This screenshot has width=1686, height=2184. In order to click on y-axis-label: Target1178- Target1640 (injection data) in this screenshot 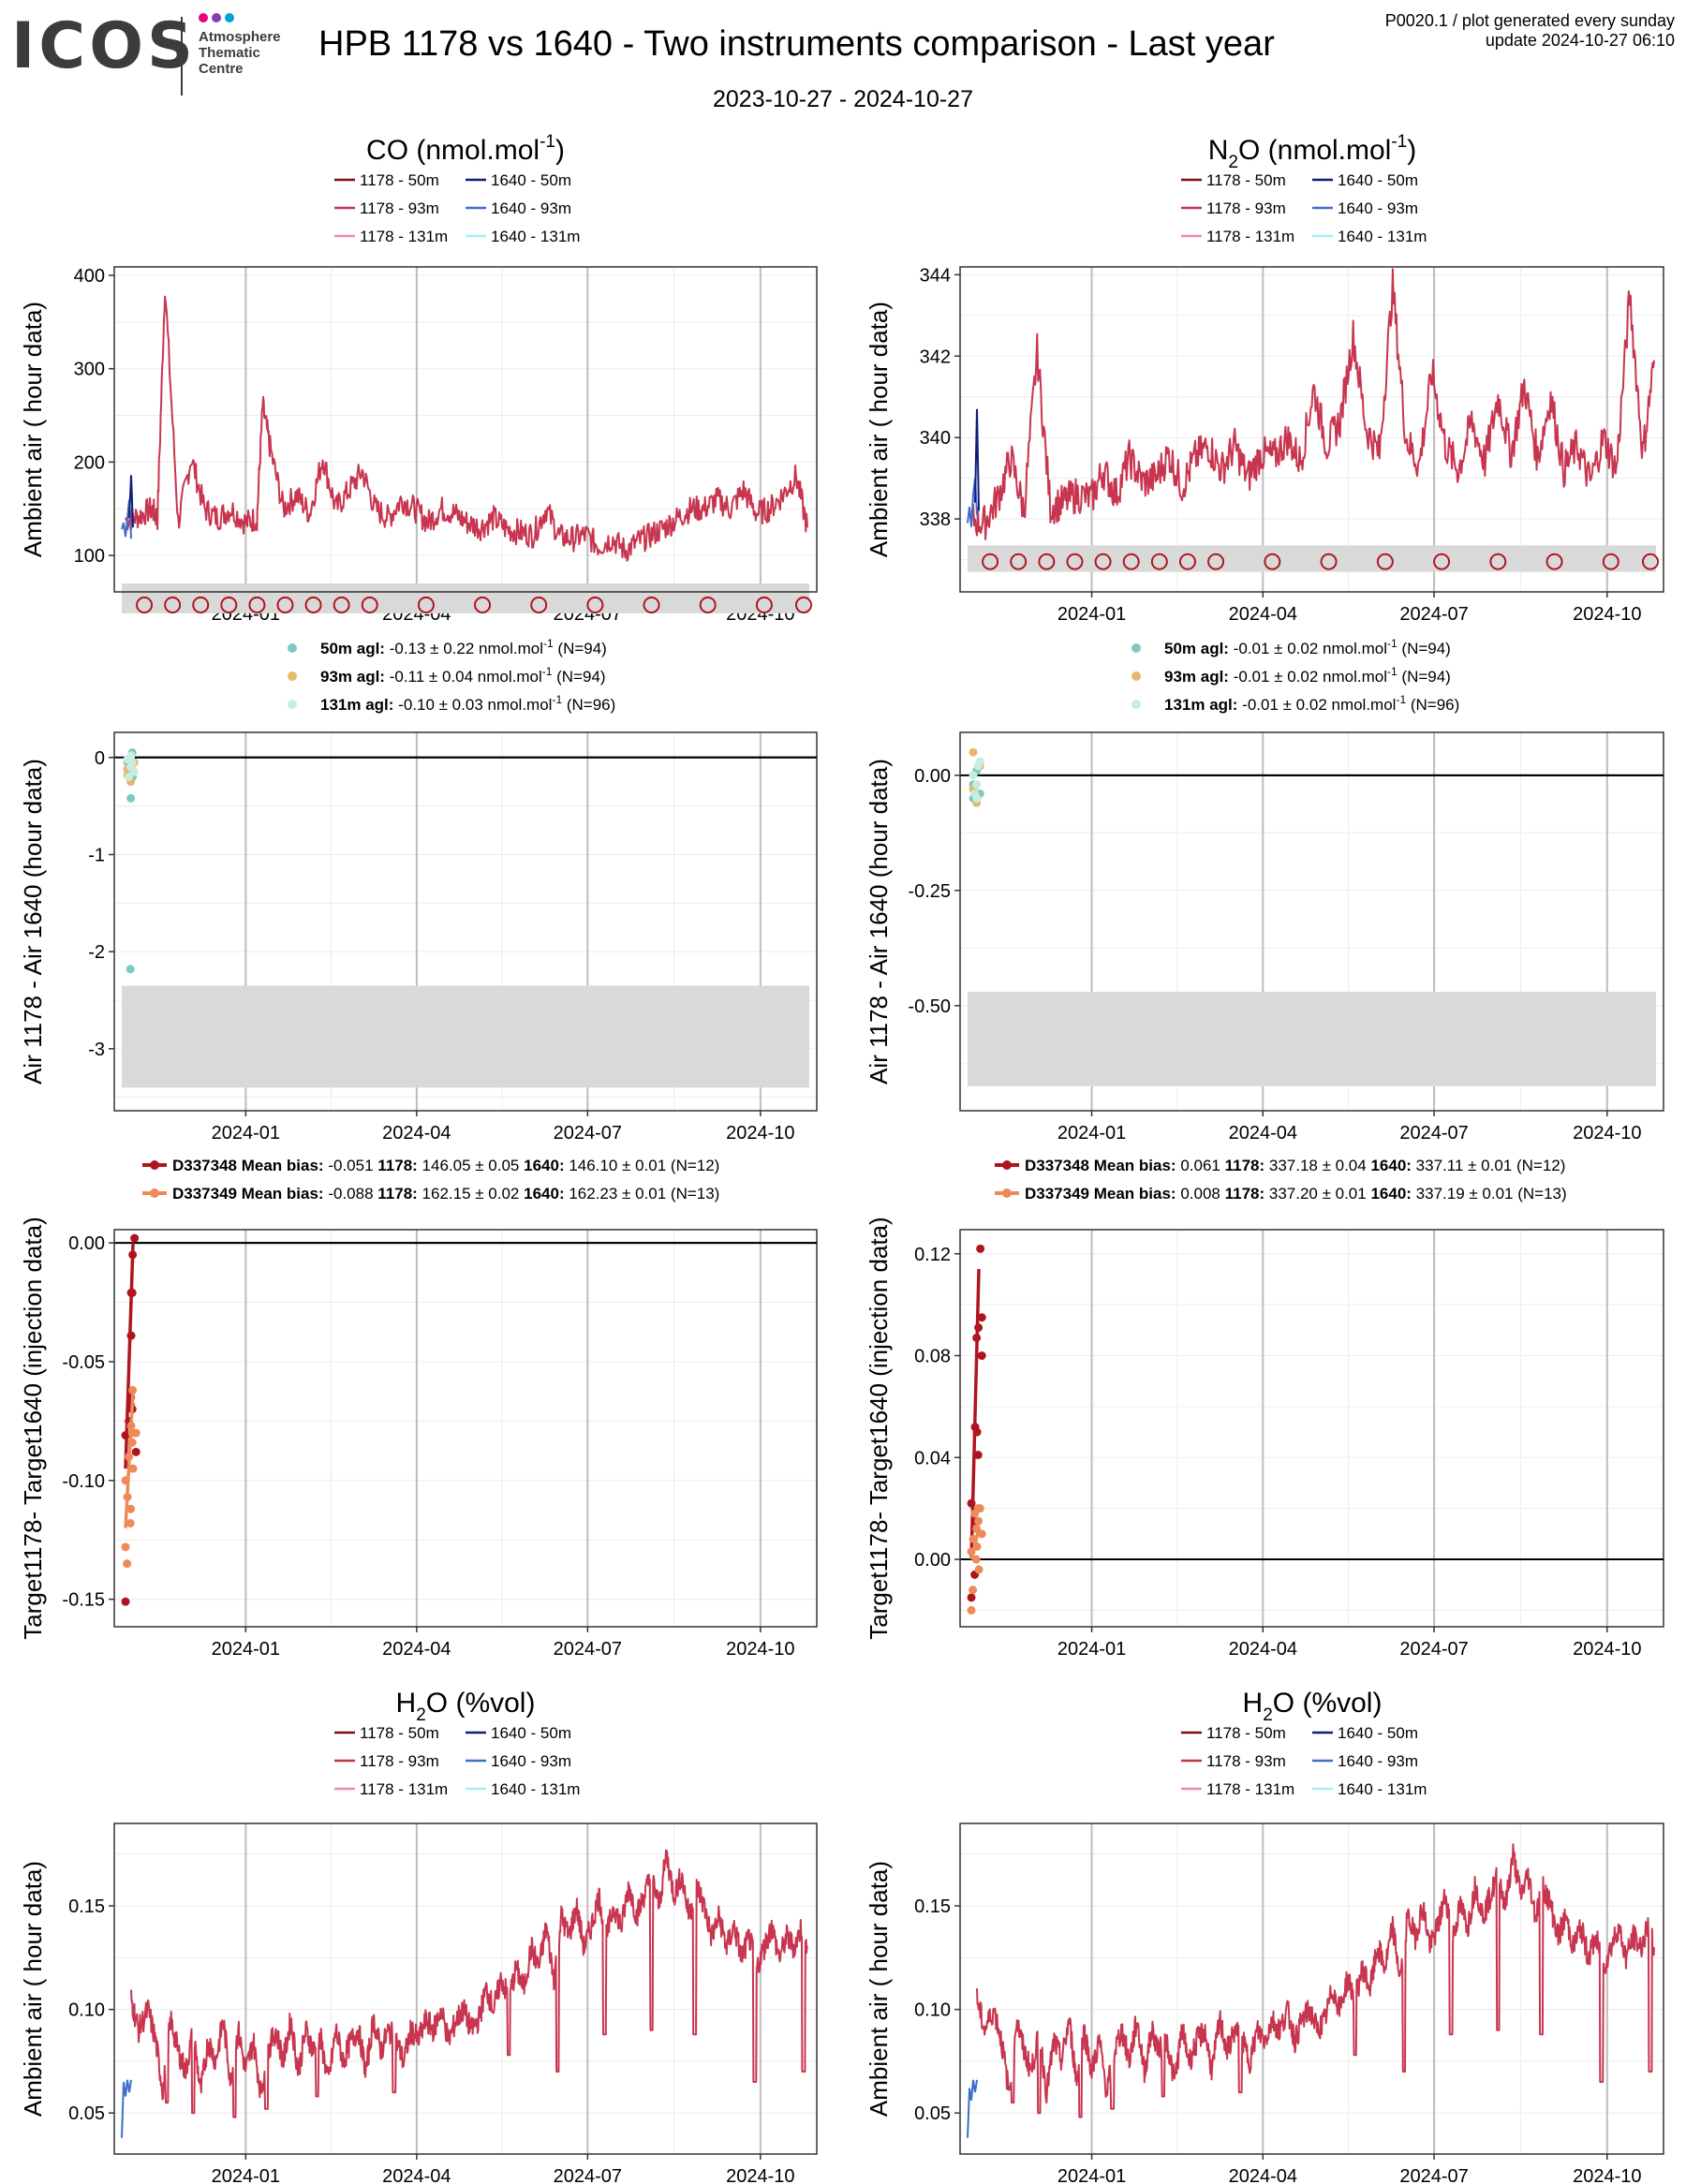, I will do `click(879, 1428)`.